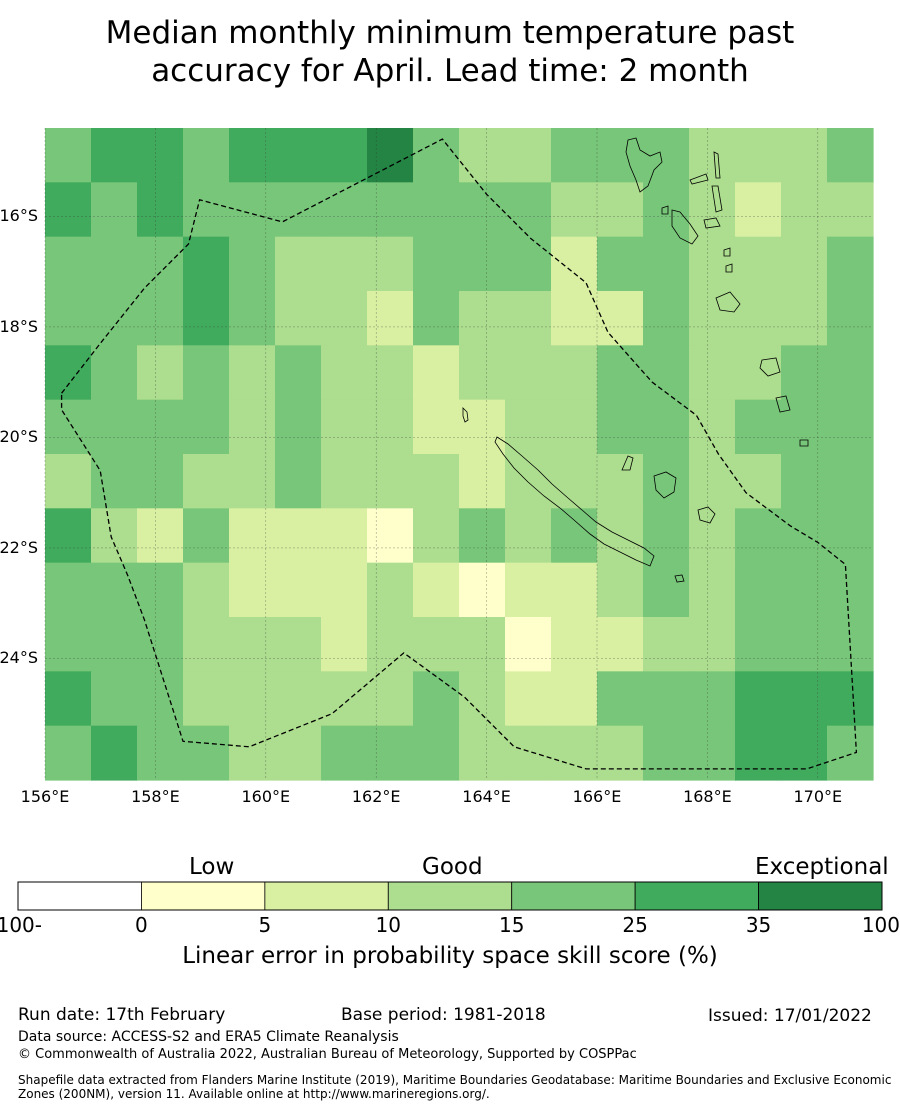 The image size is (900, 1110). I want to click on island-ambae, so click(699, 179).